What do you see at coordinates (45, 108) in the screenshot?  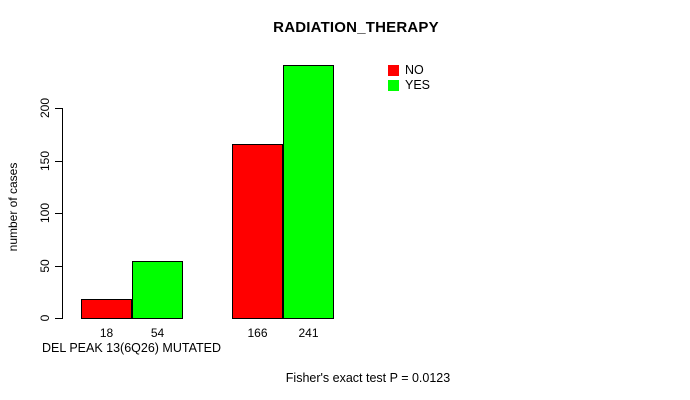 I see `y-tick-label: 200` at bounding box center [45, 108].